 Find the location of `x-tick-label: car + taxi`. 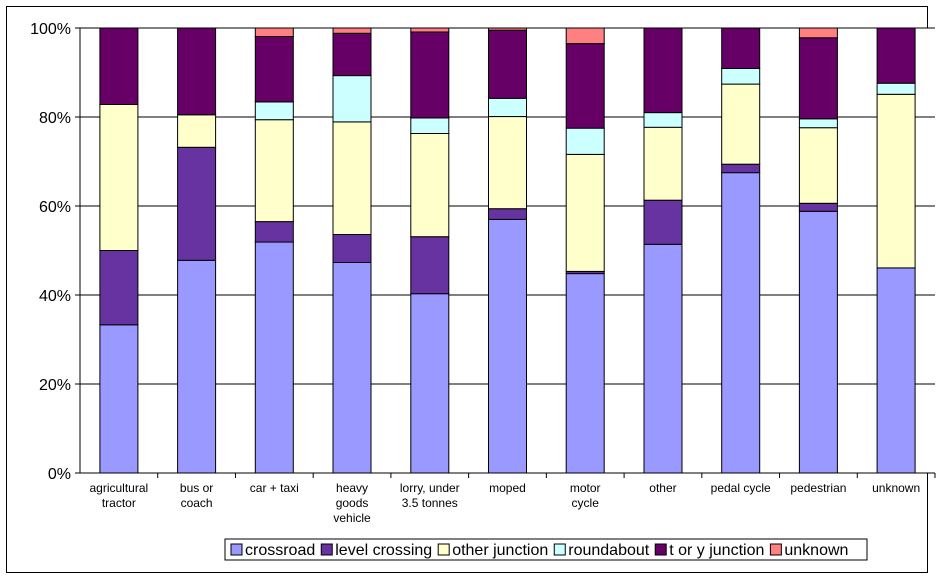

x-tick-label: car + taxi is located at coordinates (274, 488).